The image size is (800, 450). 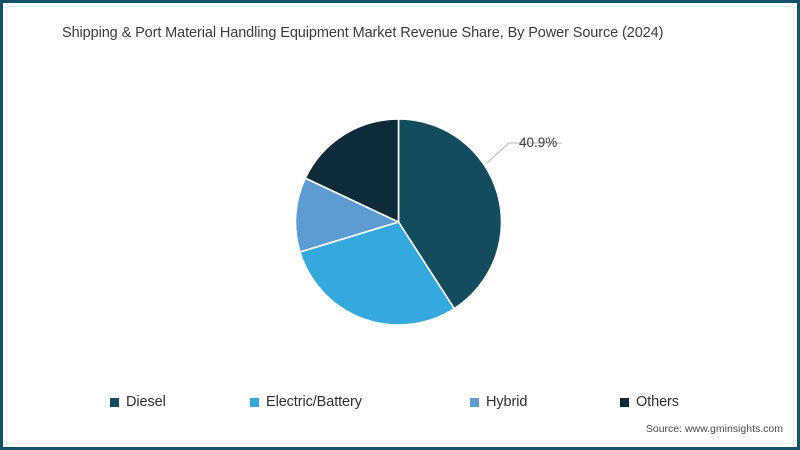 I want to click on legend-item-label: Electric/Battery, so click(x=314, y=402).